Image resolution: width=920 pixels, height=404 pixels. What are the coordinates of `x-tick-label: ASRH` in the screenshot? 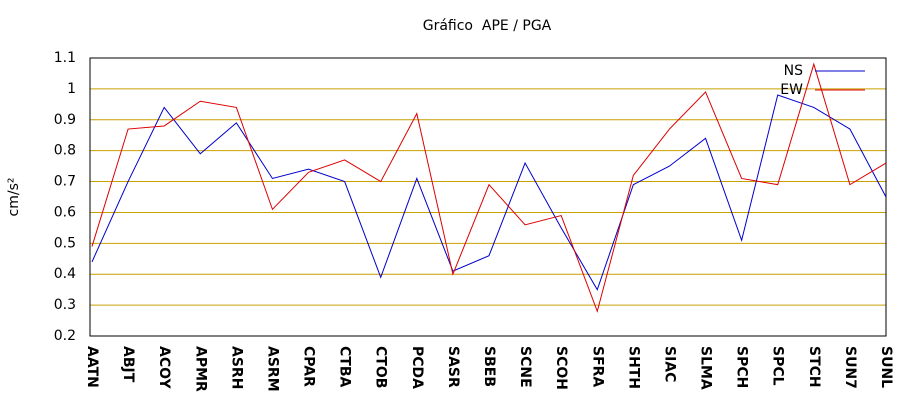 It's located at (236, 367).